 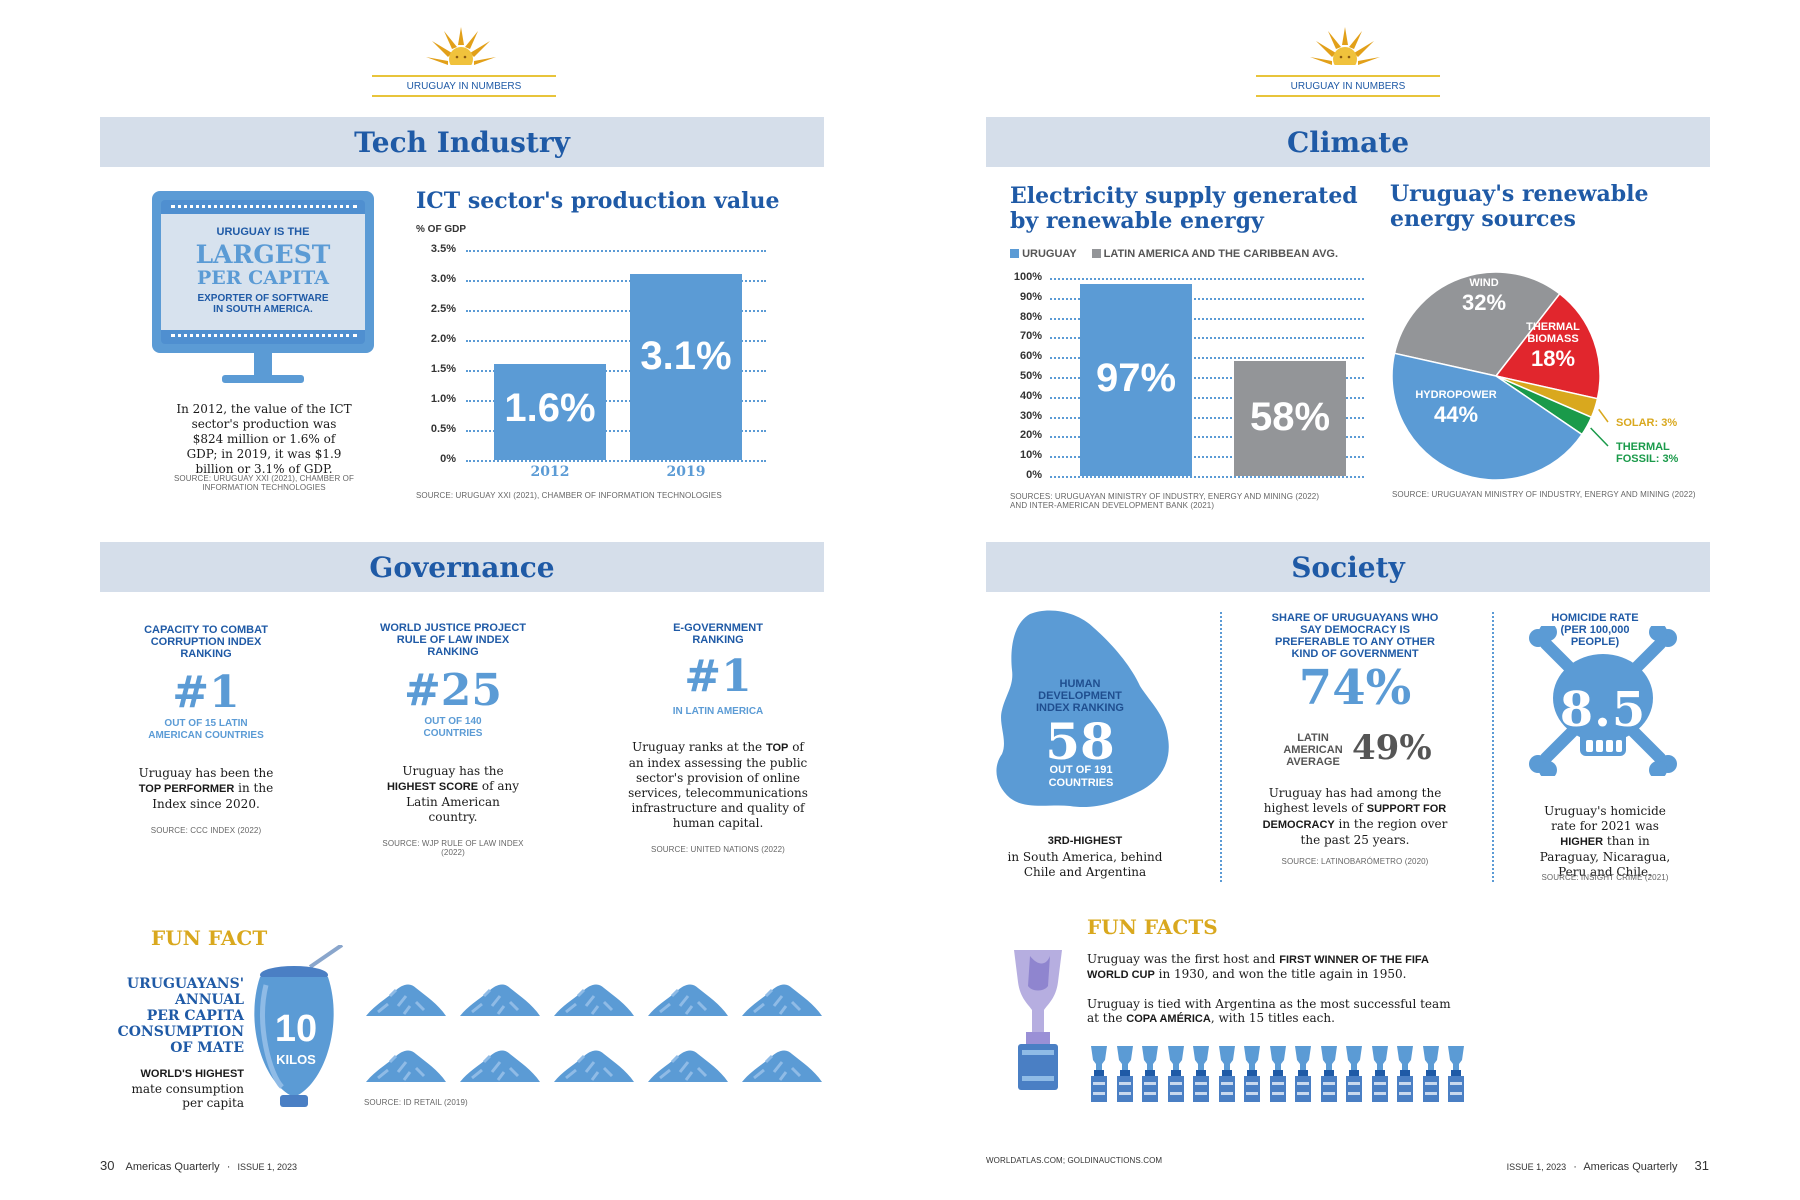 What do you see at coordinates (1603, 415) in the screenshot?
I see `pie-leader-line` at bounding box center [1603, 415].